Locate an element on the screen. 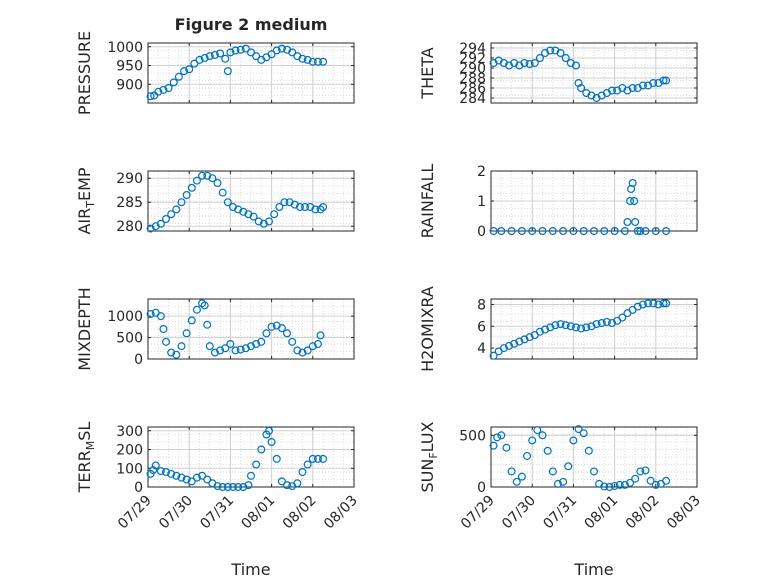 The height and width of the screenshot is (583, 778). y-tick-label: 292 is located at coordinates (472, 59).